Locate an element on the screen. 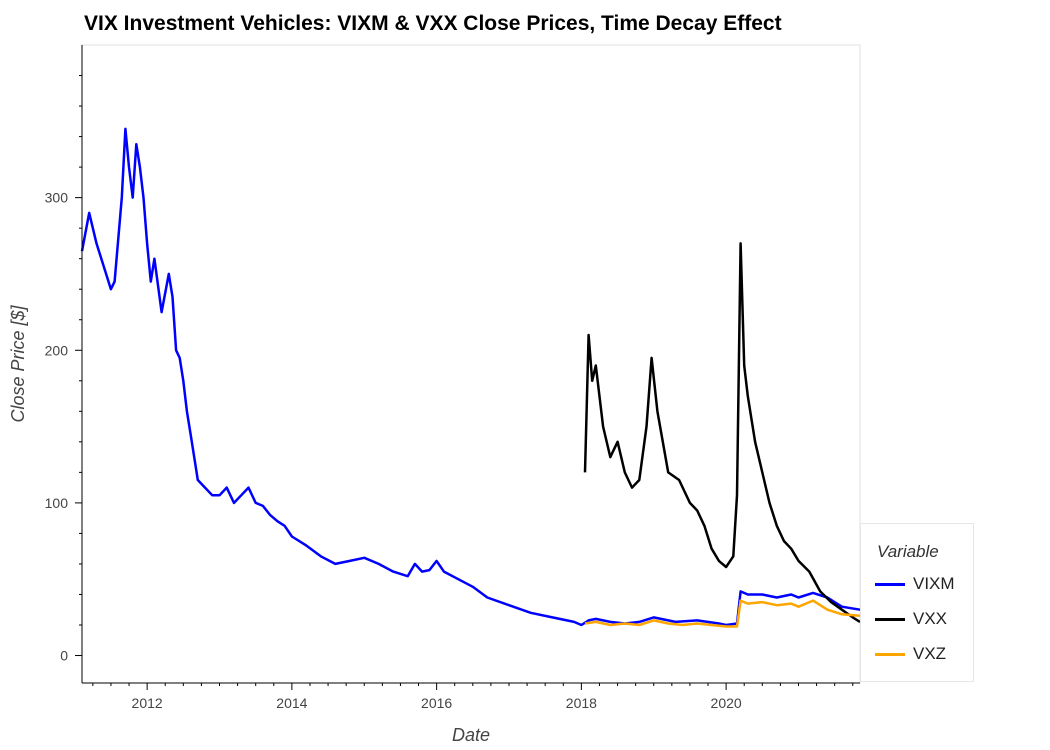 The image size is (1050, 750). legend-item-vxz: VXZ is located at coordinates (910, 654).